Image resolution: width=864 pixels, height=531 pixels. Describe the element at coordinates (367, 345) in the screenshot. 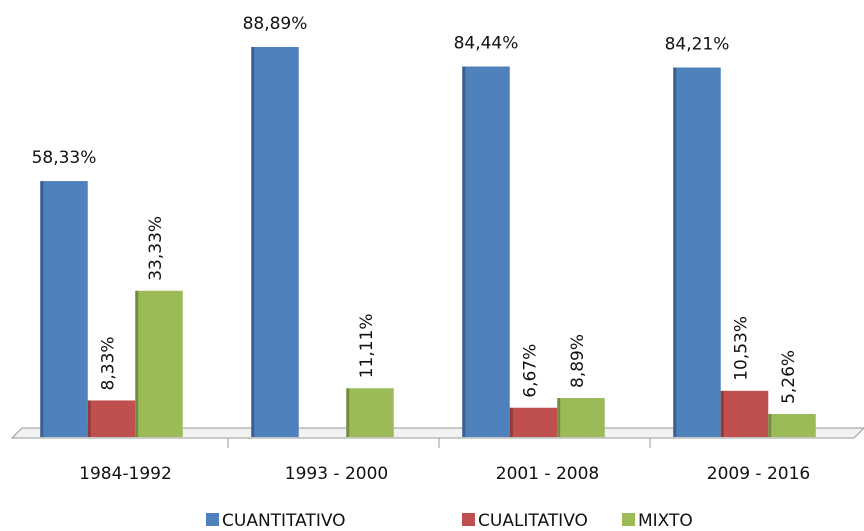

I see `data-label: 11,11%` at that location.